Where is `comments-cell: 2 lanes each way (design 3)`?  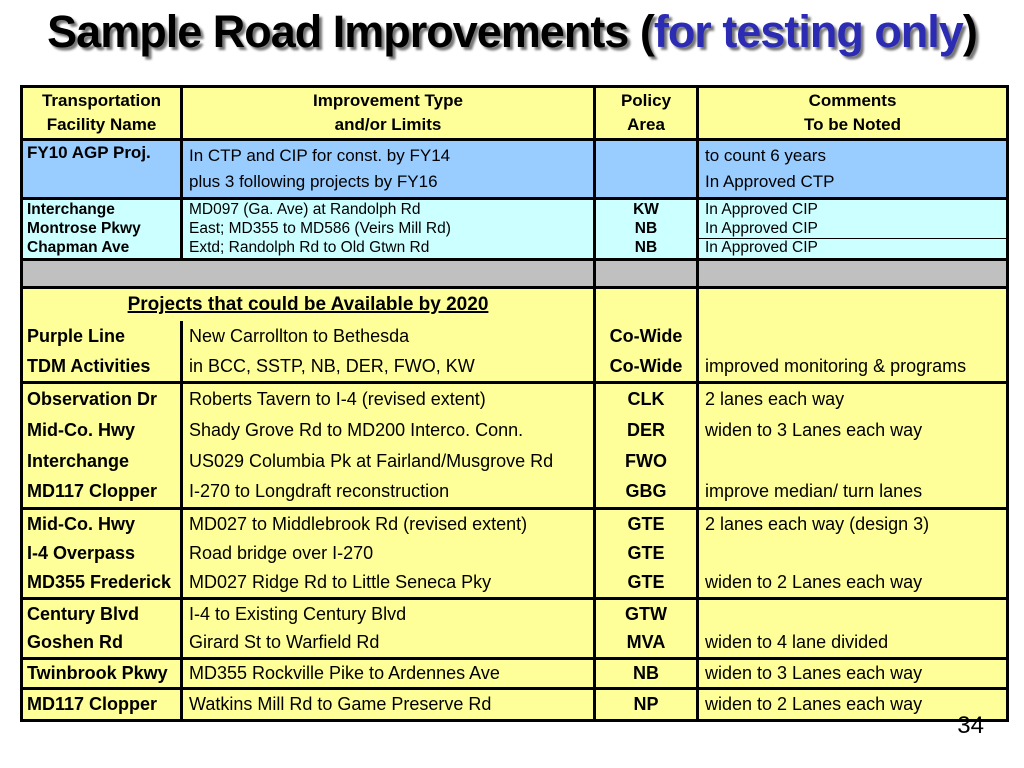 comments-cell: 2 lanes each way (design 3) is located at coordinates (817, 524).